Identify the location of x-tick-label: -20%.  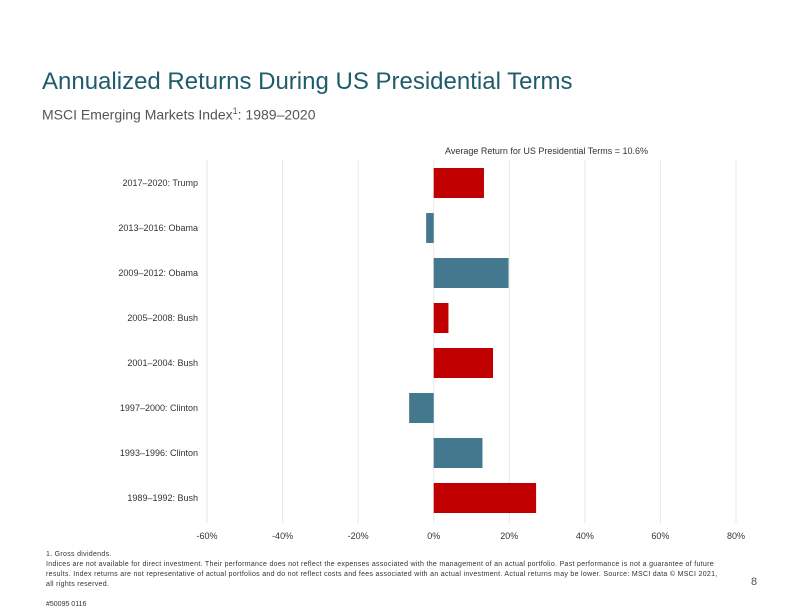
(358, 536).